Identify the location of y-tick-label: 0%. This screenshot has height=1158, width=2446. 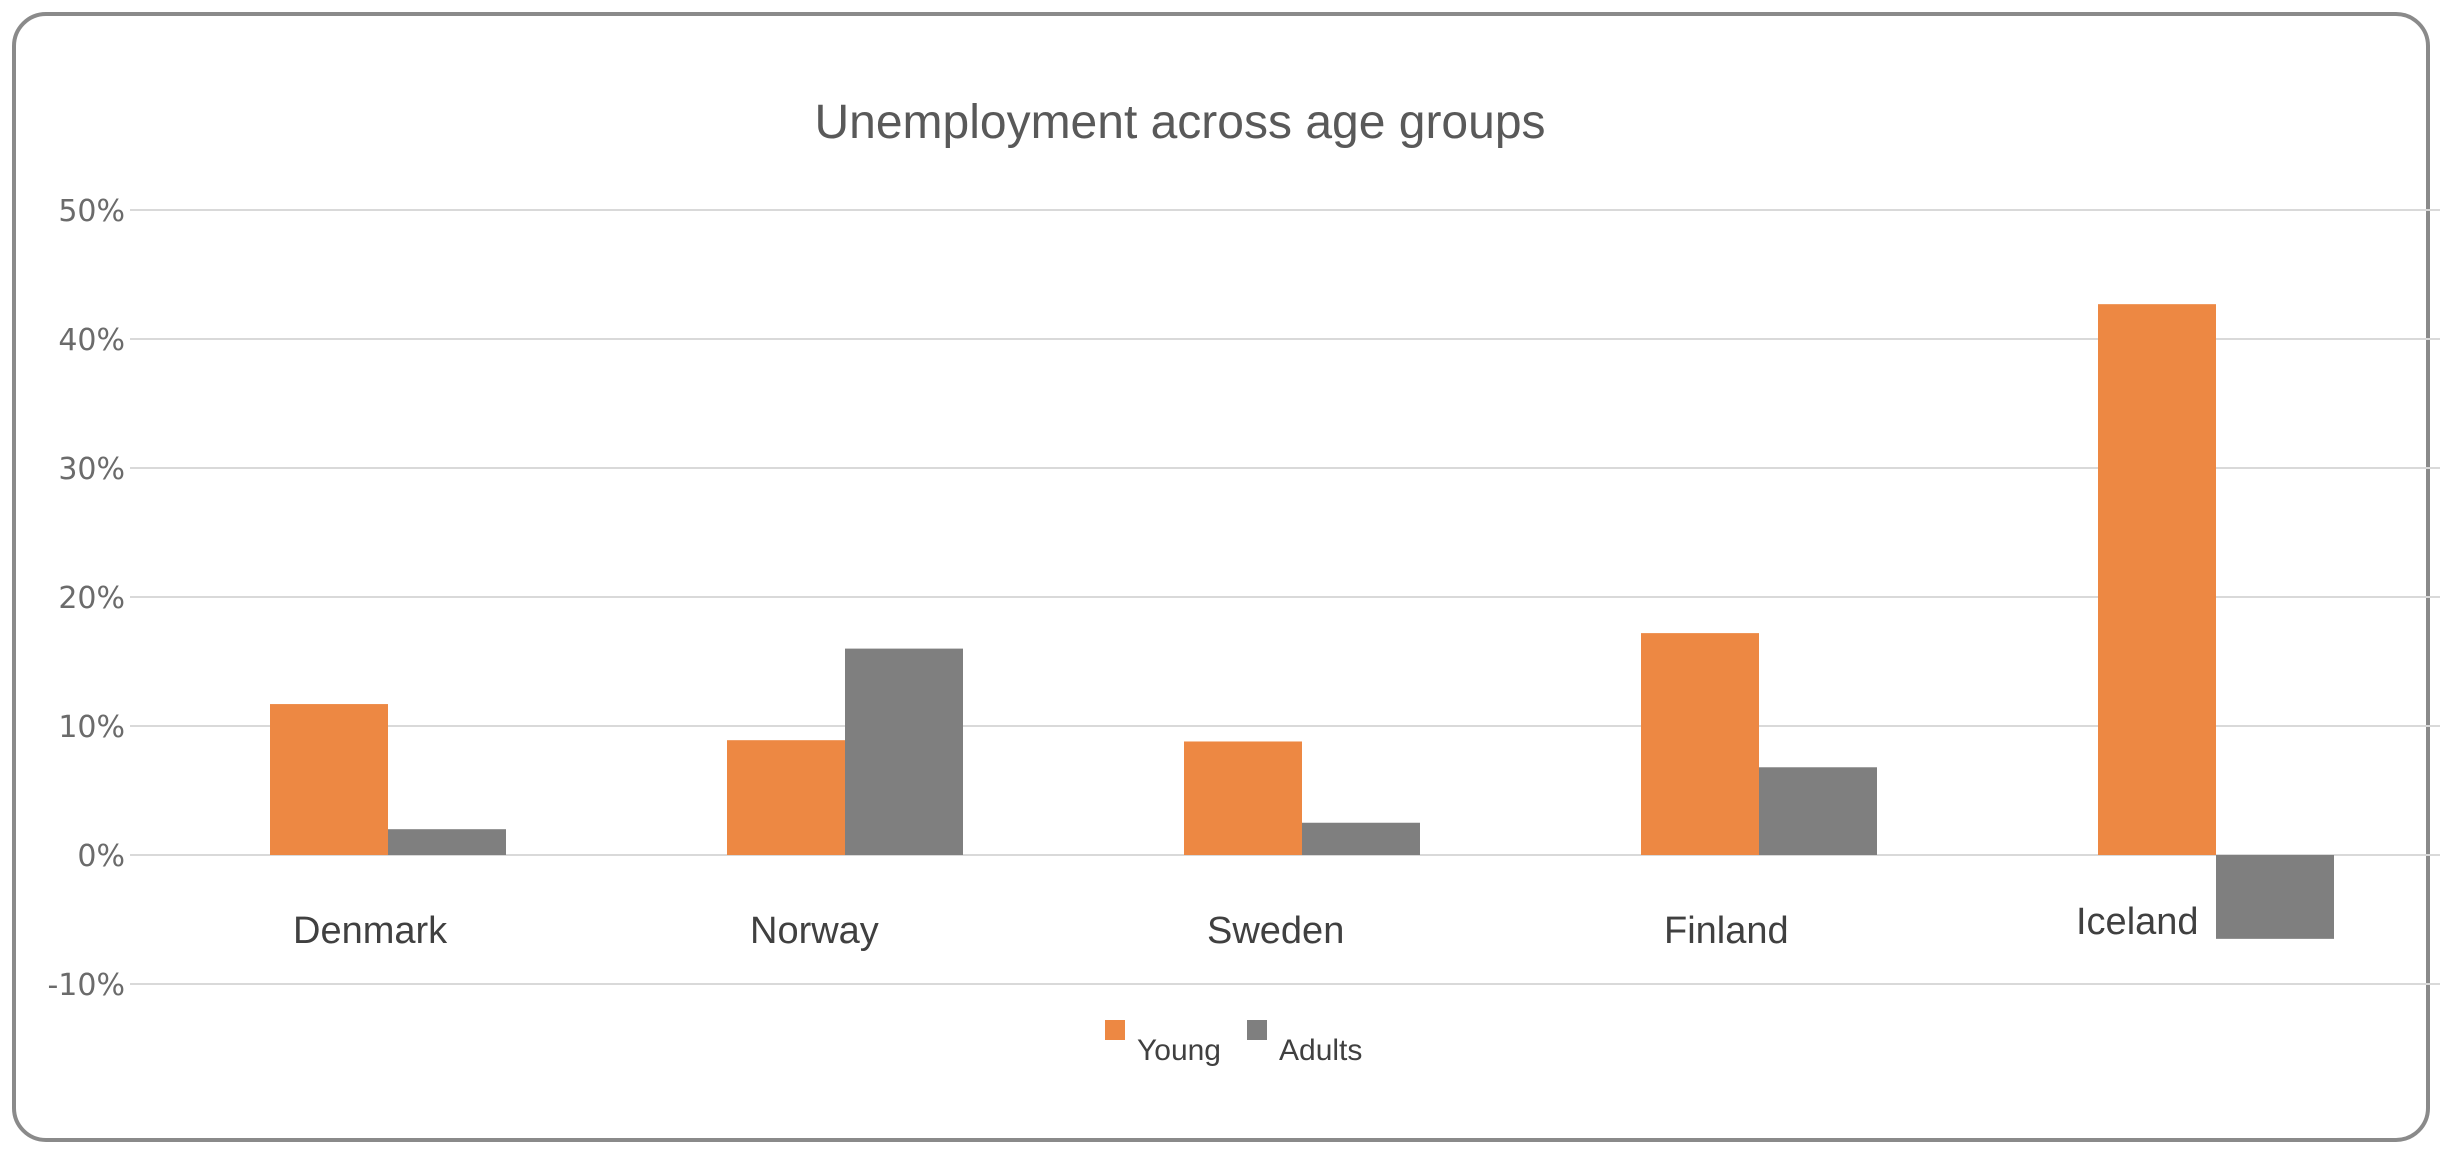
(101, 856).